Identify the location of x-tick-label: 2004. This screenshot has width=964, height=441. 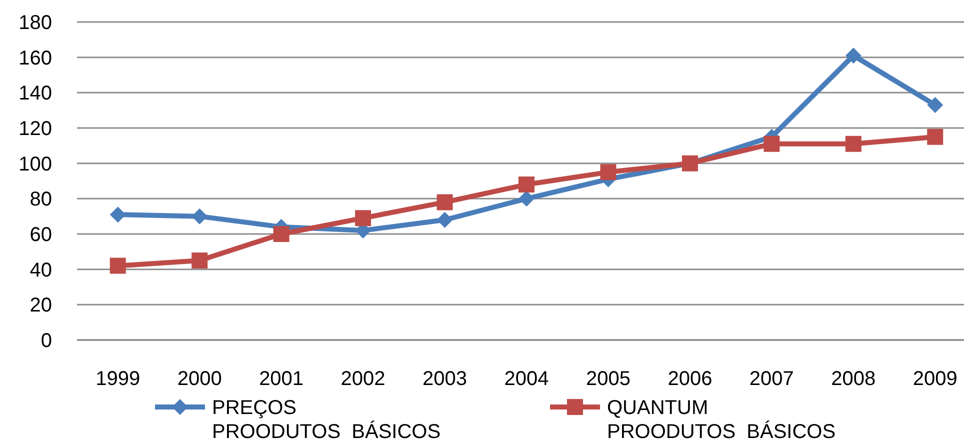
(526, 379).